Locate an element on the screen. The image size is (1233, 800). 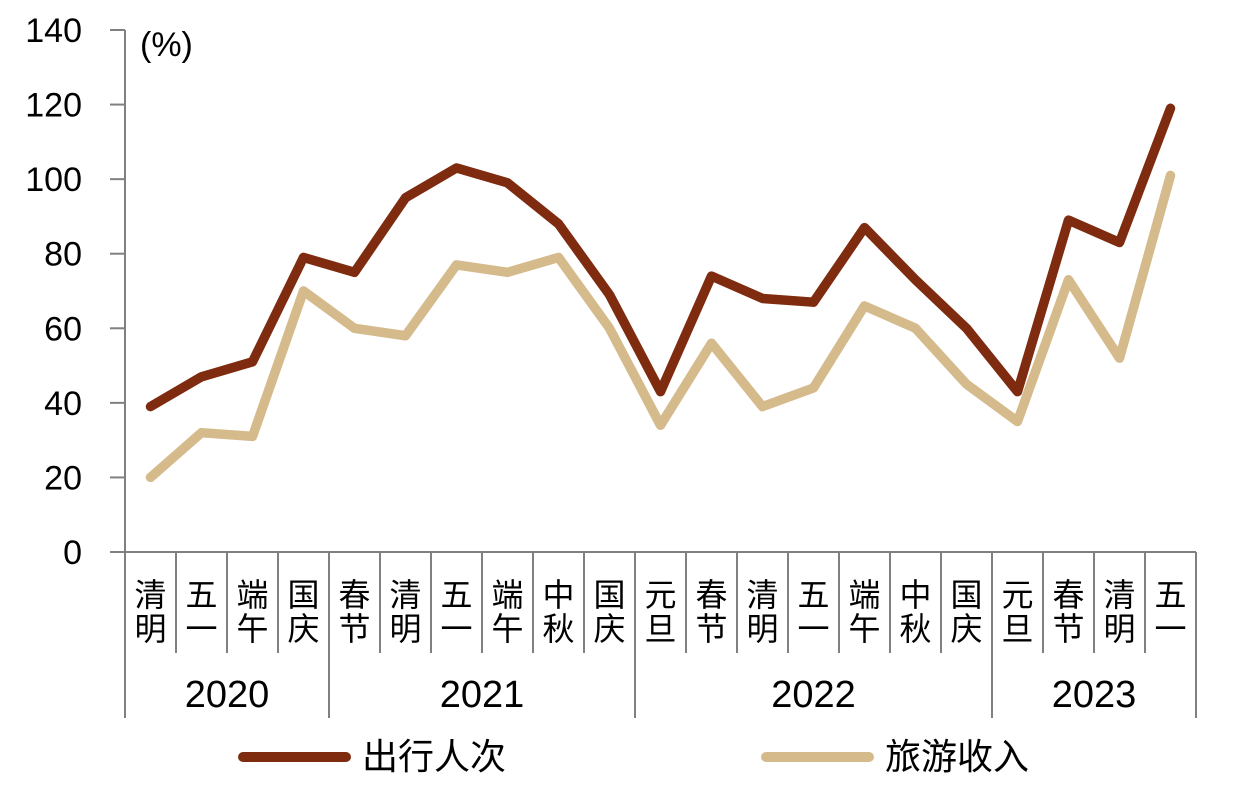
y-tick-label: 0 is located at coordinates (72, 553).